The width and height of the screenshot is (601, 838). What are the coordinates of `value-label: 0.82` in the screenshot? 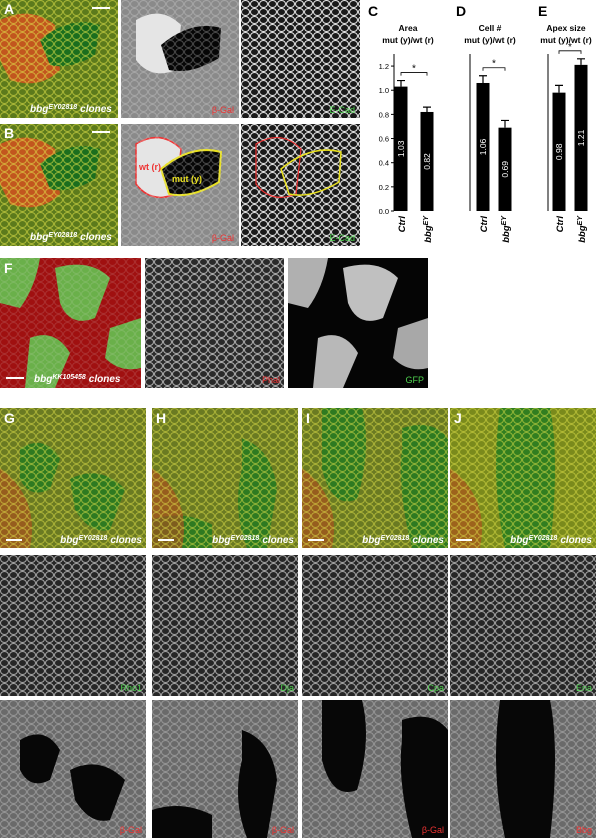 It's located at (427, 161).